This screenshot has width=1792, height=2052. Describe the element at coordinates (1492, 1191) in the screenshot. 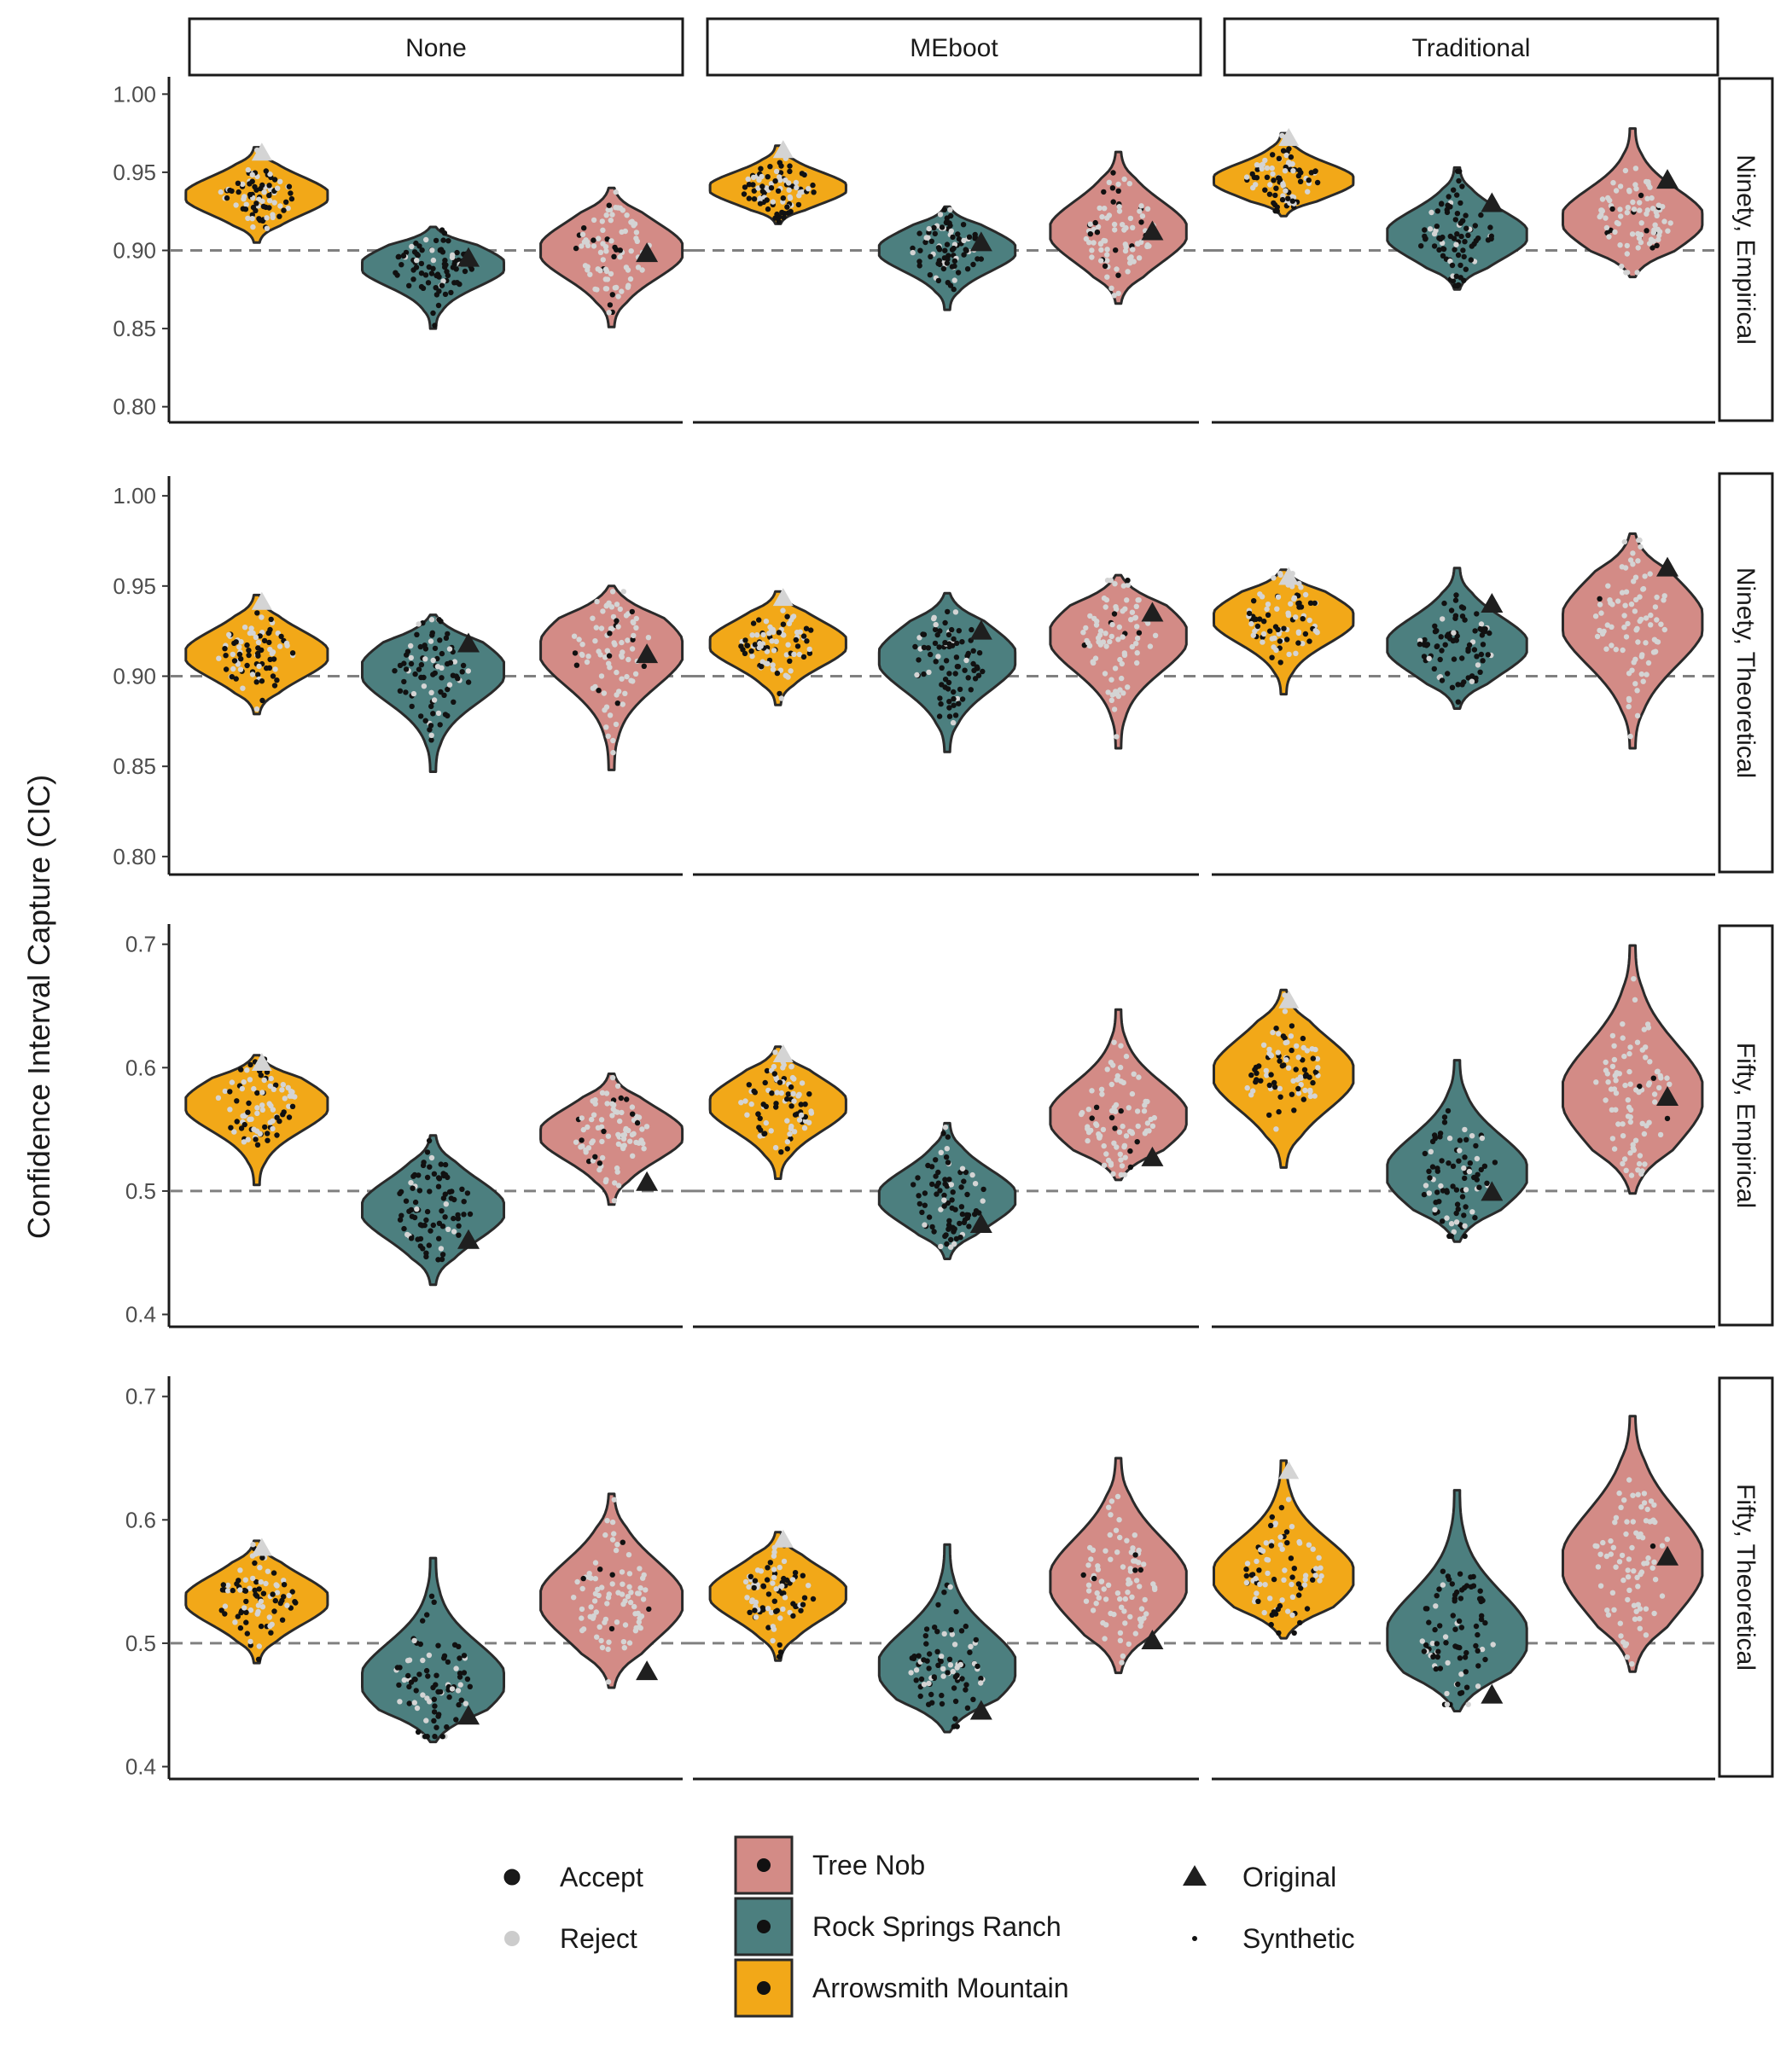

I see `original-marker` at that location.